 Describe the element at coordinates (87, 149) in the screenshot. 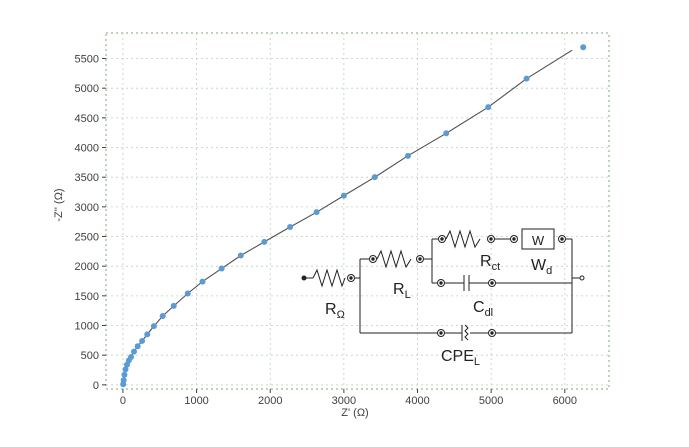

I see `y-tick-label: 4000` at that location.